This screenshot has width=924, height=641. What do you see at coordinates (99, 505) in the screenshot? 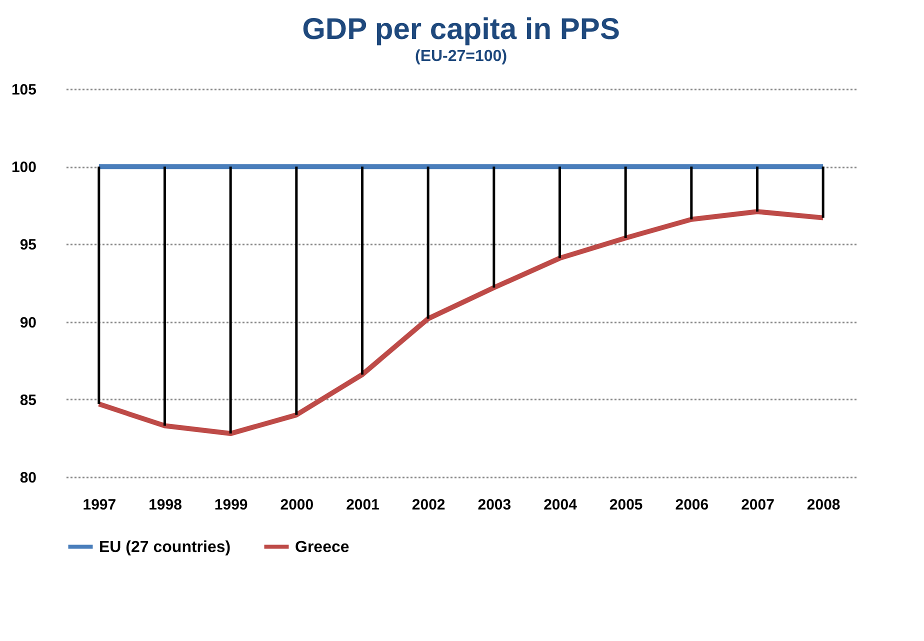
I see `x-tick-label: 1997` at bounding box center [99, 505].